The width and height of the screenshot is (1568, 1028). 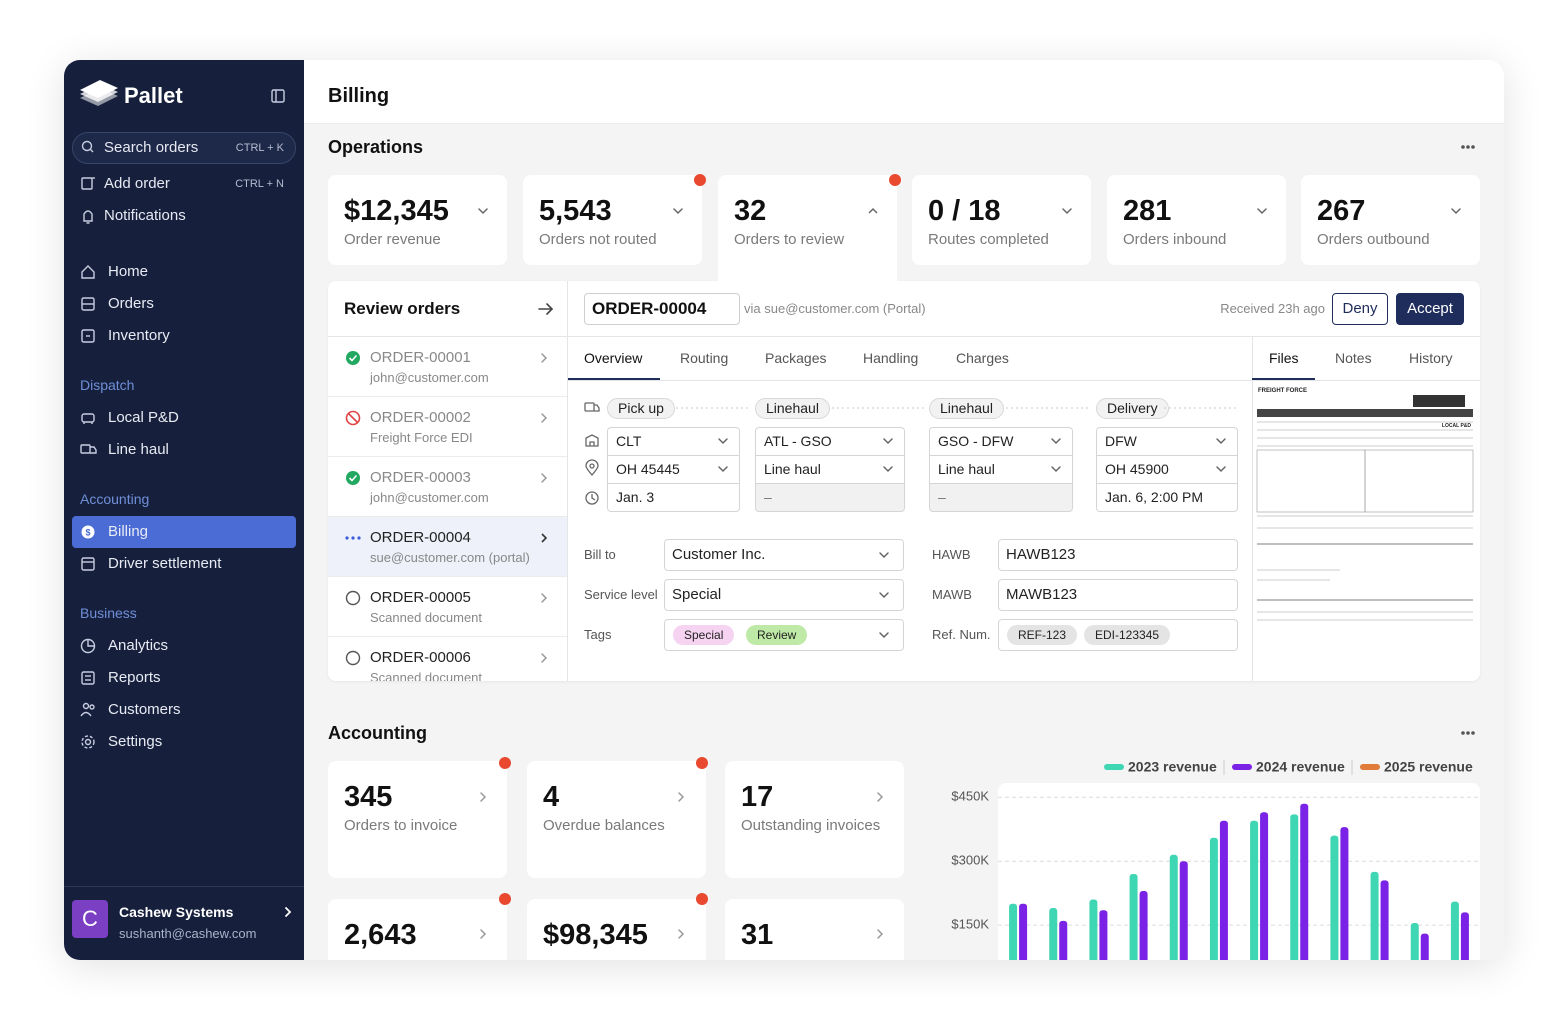 I want to click on nav-item: Orders, so click(x=131, y=303).